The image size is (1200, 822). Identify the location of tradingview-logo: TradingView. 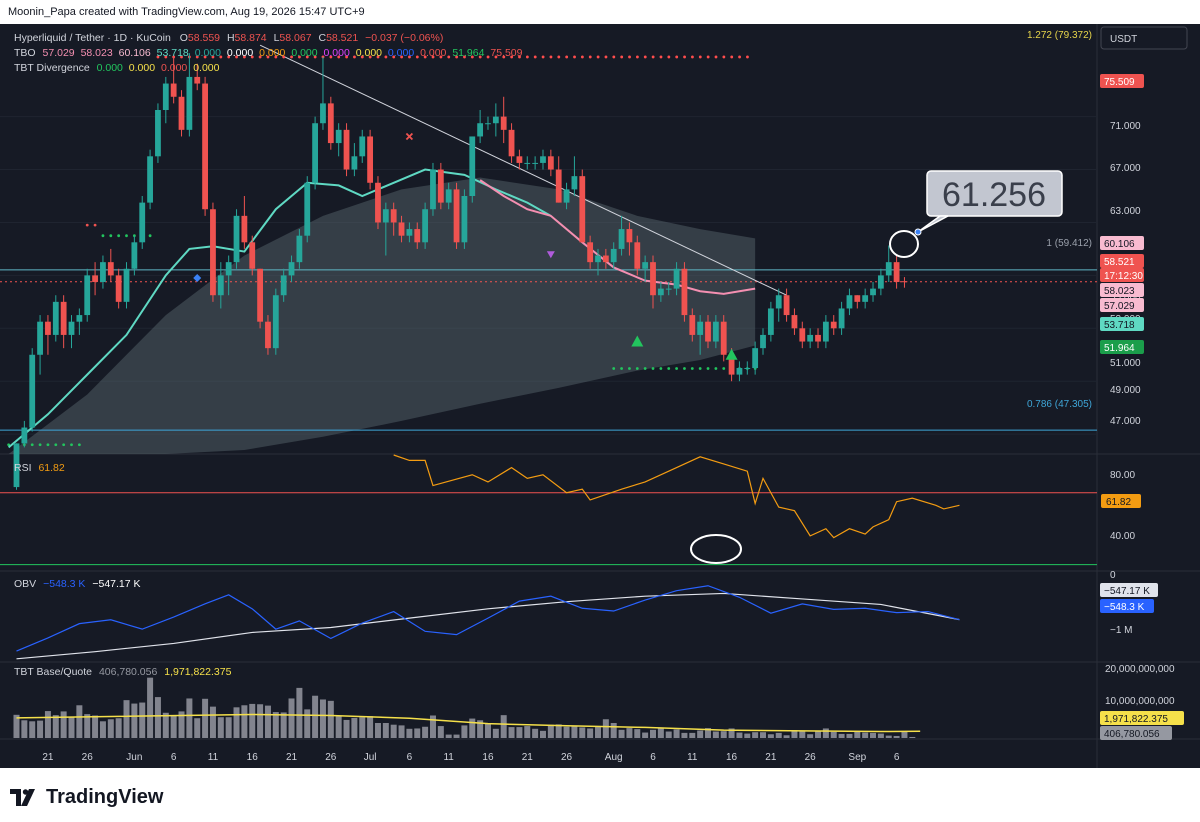
(86, 797).